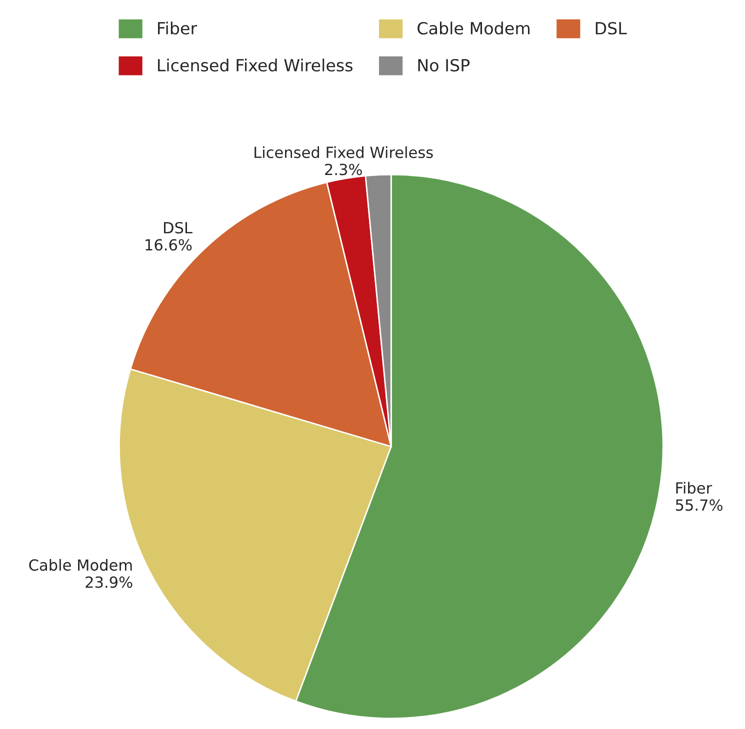 The image size is (745, 729). Describe the element at coordinates (699, 505) in the screenshot. I see `data-label: 55.7%` at that location.